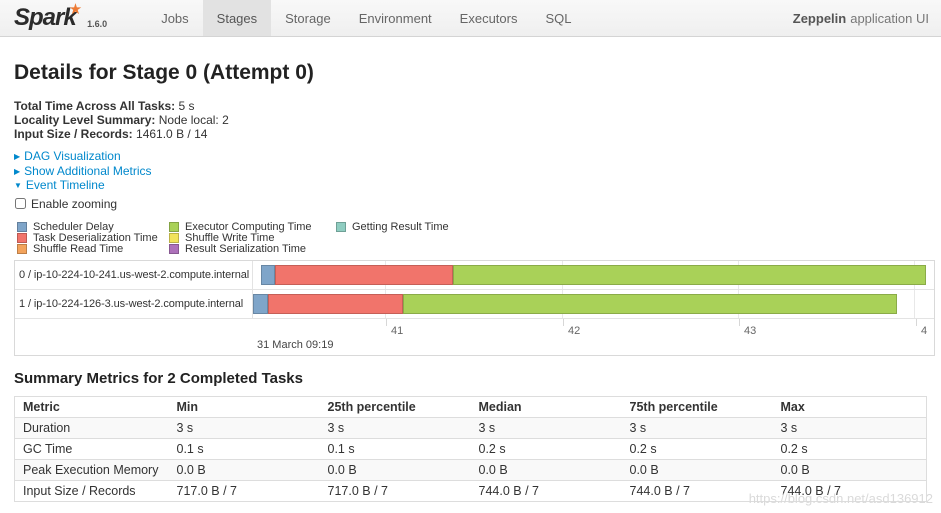  What do you see at coordinates (470, 204) in the screenshot?
I see `enable-zooming-checkbox: Enable zooming` at bounding box center [470, 204].